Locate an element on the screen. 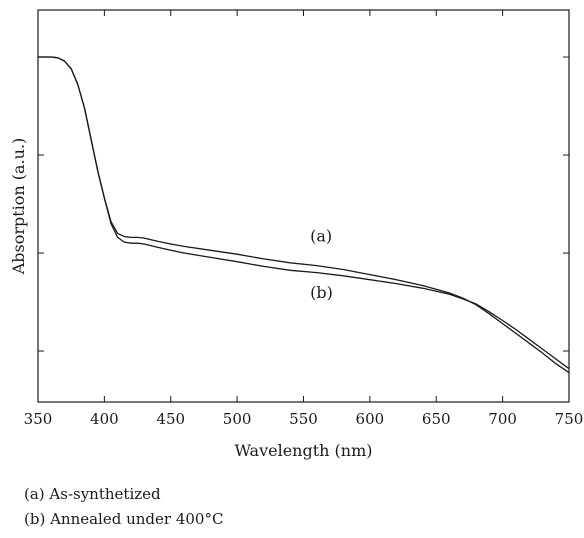  legend-item-a: (a) As-synthetized is located at coordinates (92, 494).